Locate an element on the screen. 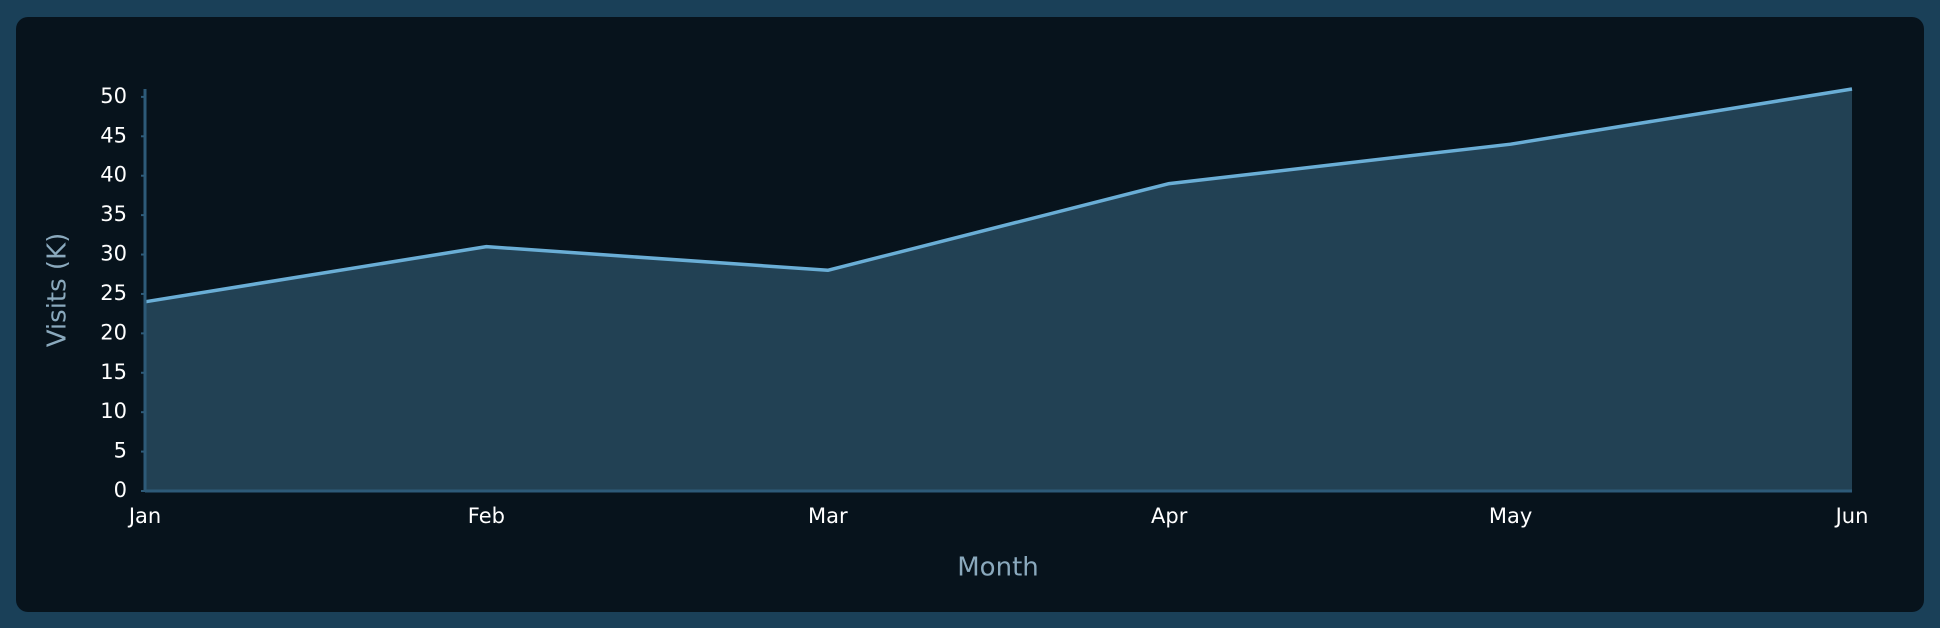  x-axis-title: Month is located at coordinates (998, 568).